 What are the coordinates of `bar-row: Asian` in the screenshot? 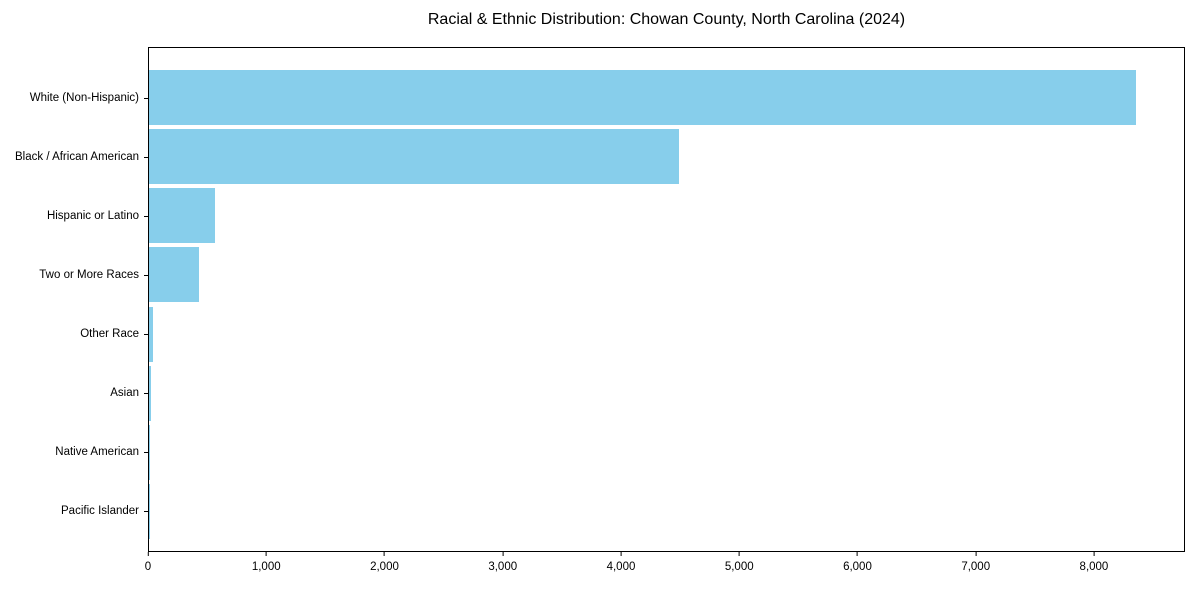 It's located at (647, 393).